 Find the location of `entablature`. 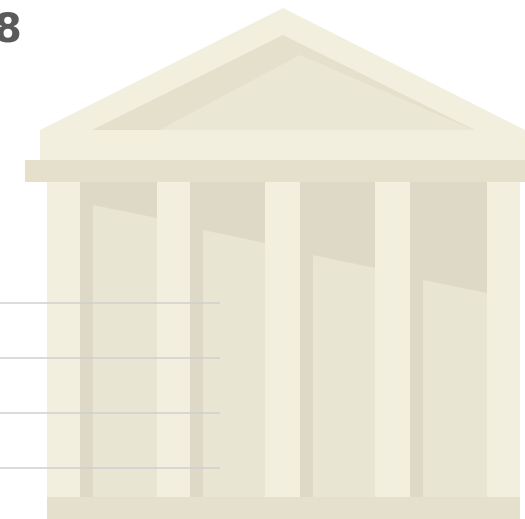

entablature is located at coordinates (275, 171).